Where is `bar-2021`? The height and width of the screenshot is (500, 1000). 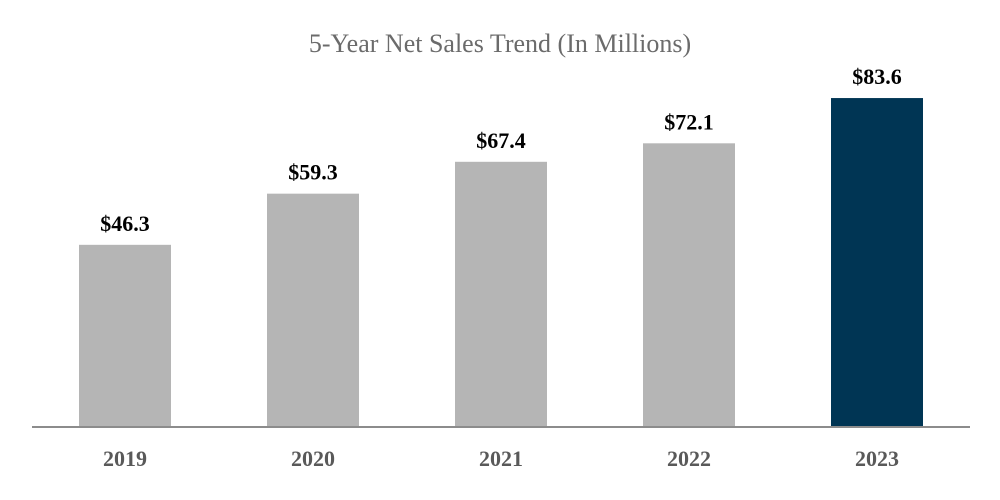 bar-2021 is located at coordinates (501, 294).